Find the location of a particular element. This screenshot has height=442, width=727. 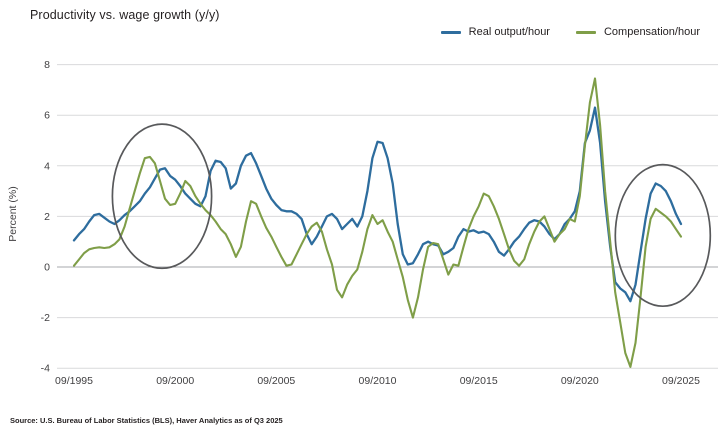

y-tick-label--4: -4 is located at coordinates (45, 369).